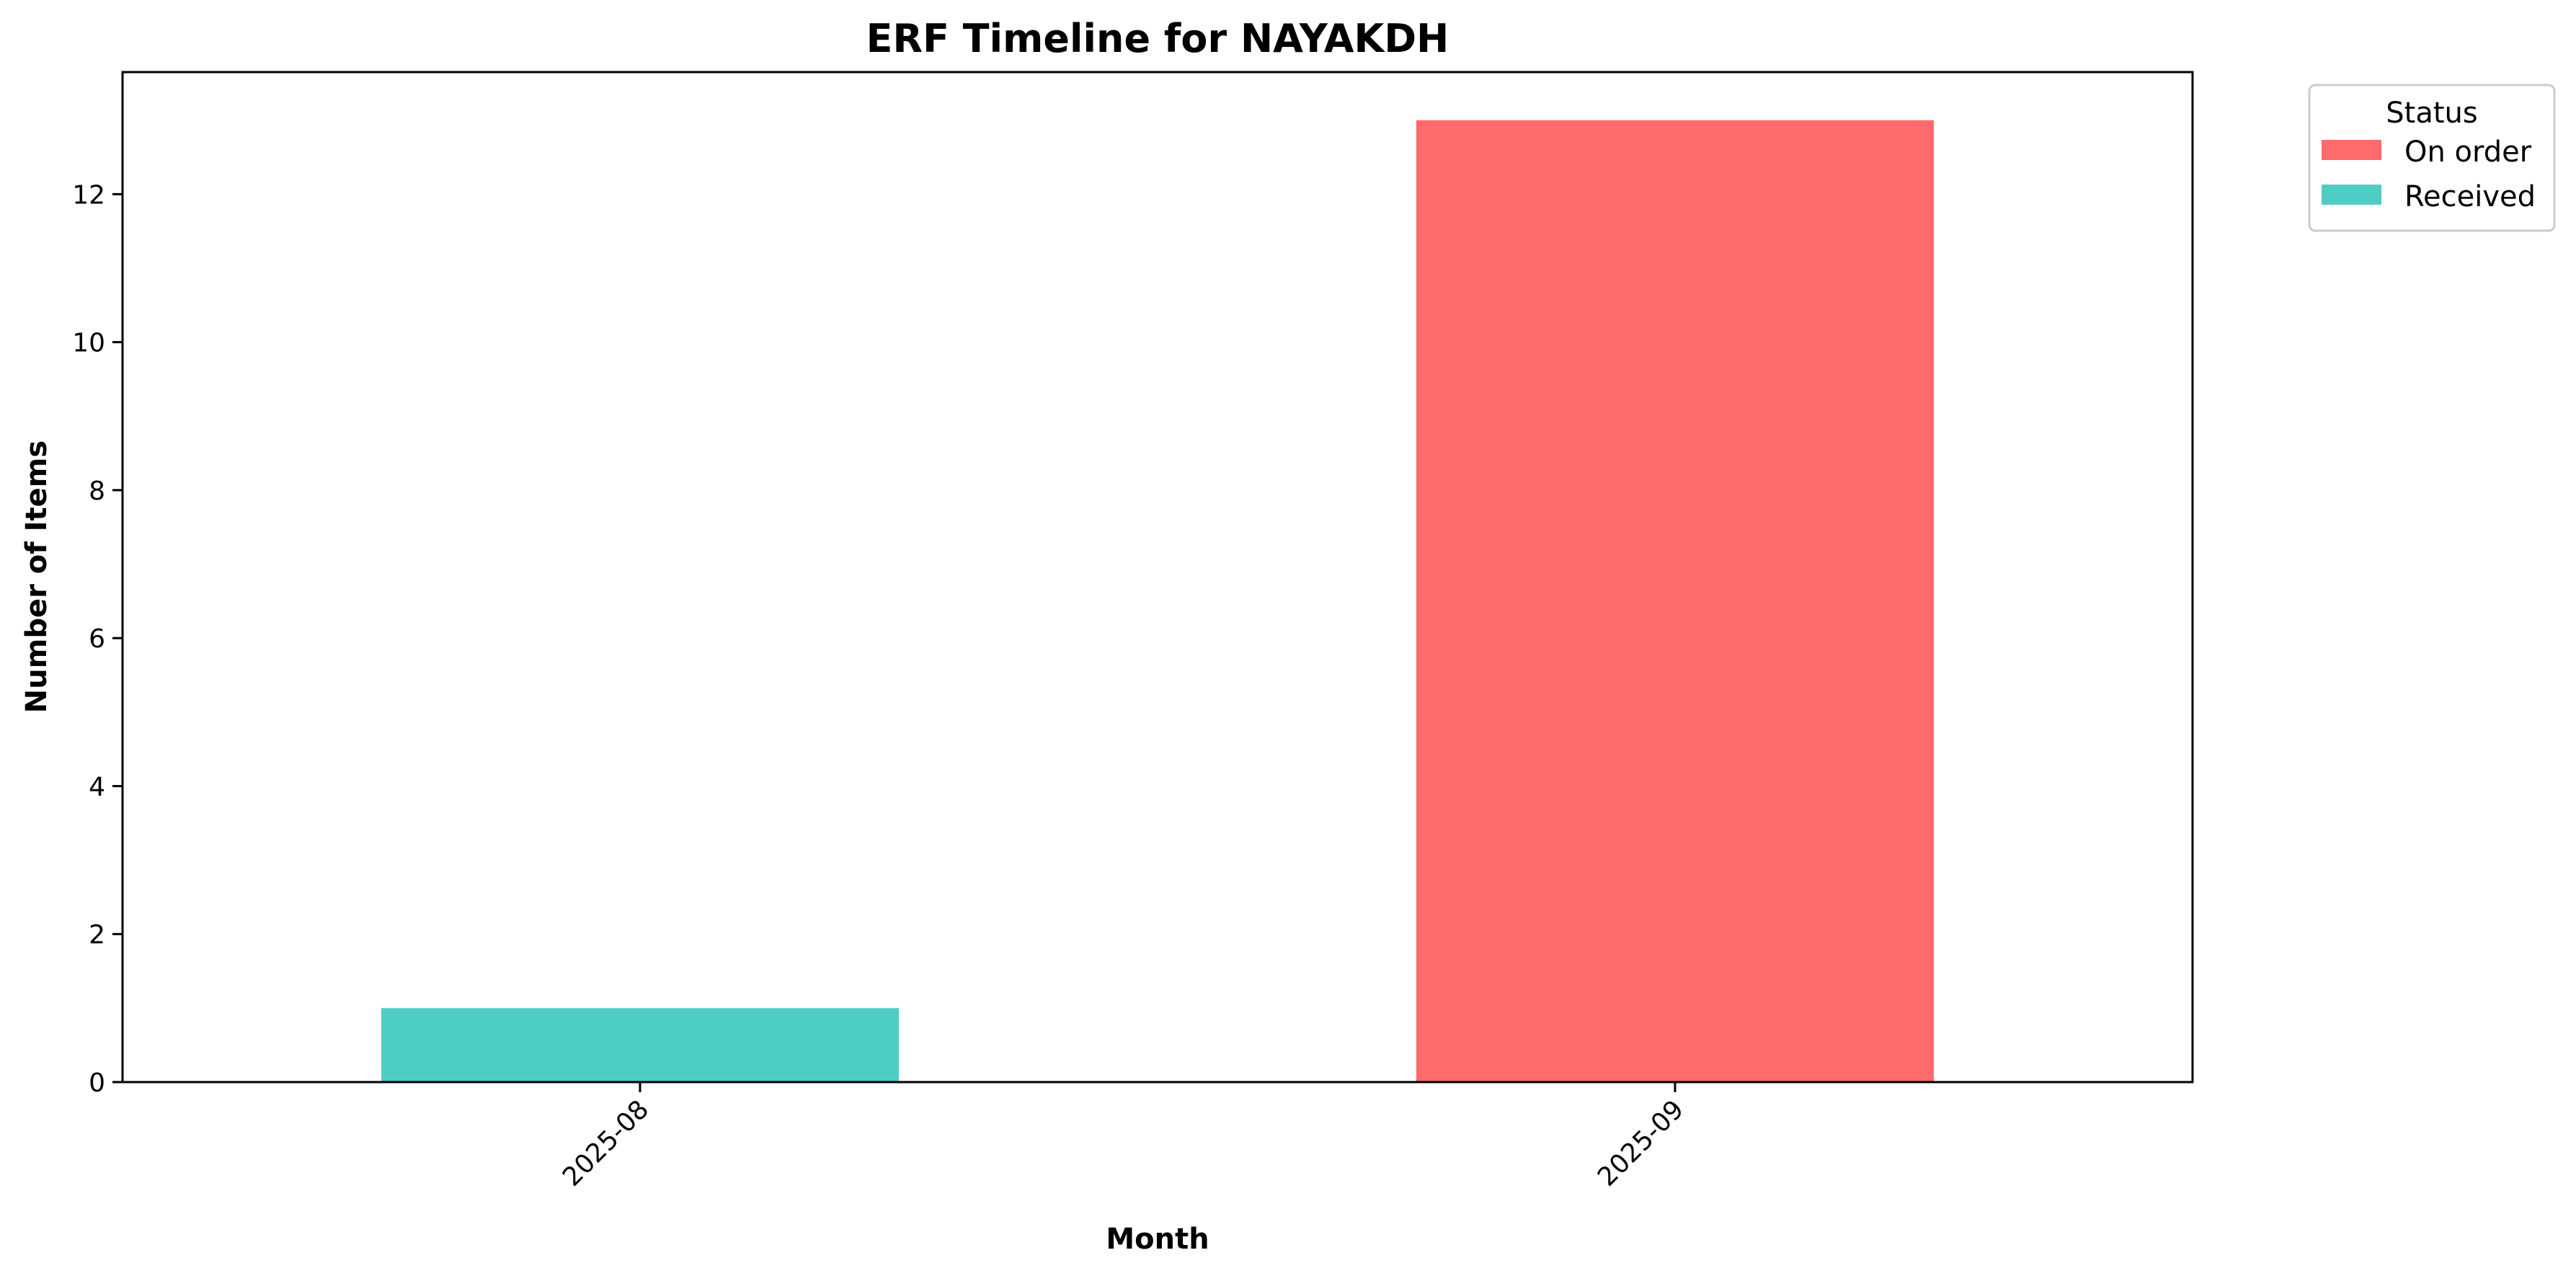 The image size is (2576, 1276). I want to click on y-axis: 0 2 4 6 8 10 12, so click(97, 639).